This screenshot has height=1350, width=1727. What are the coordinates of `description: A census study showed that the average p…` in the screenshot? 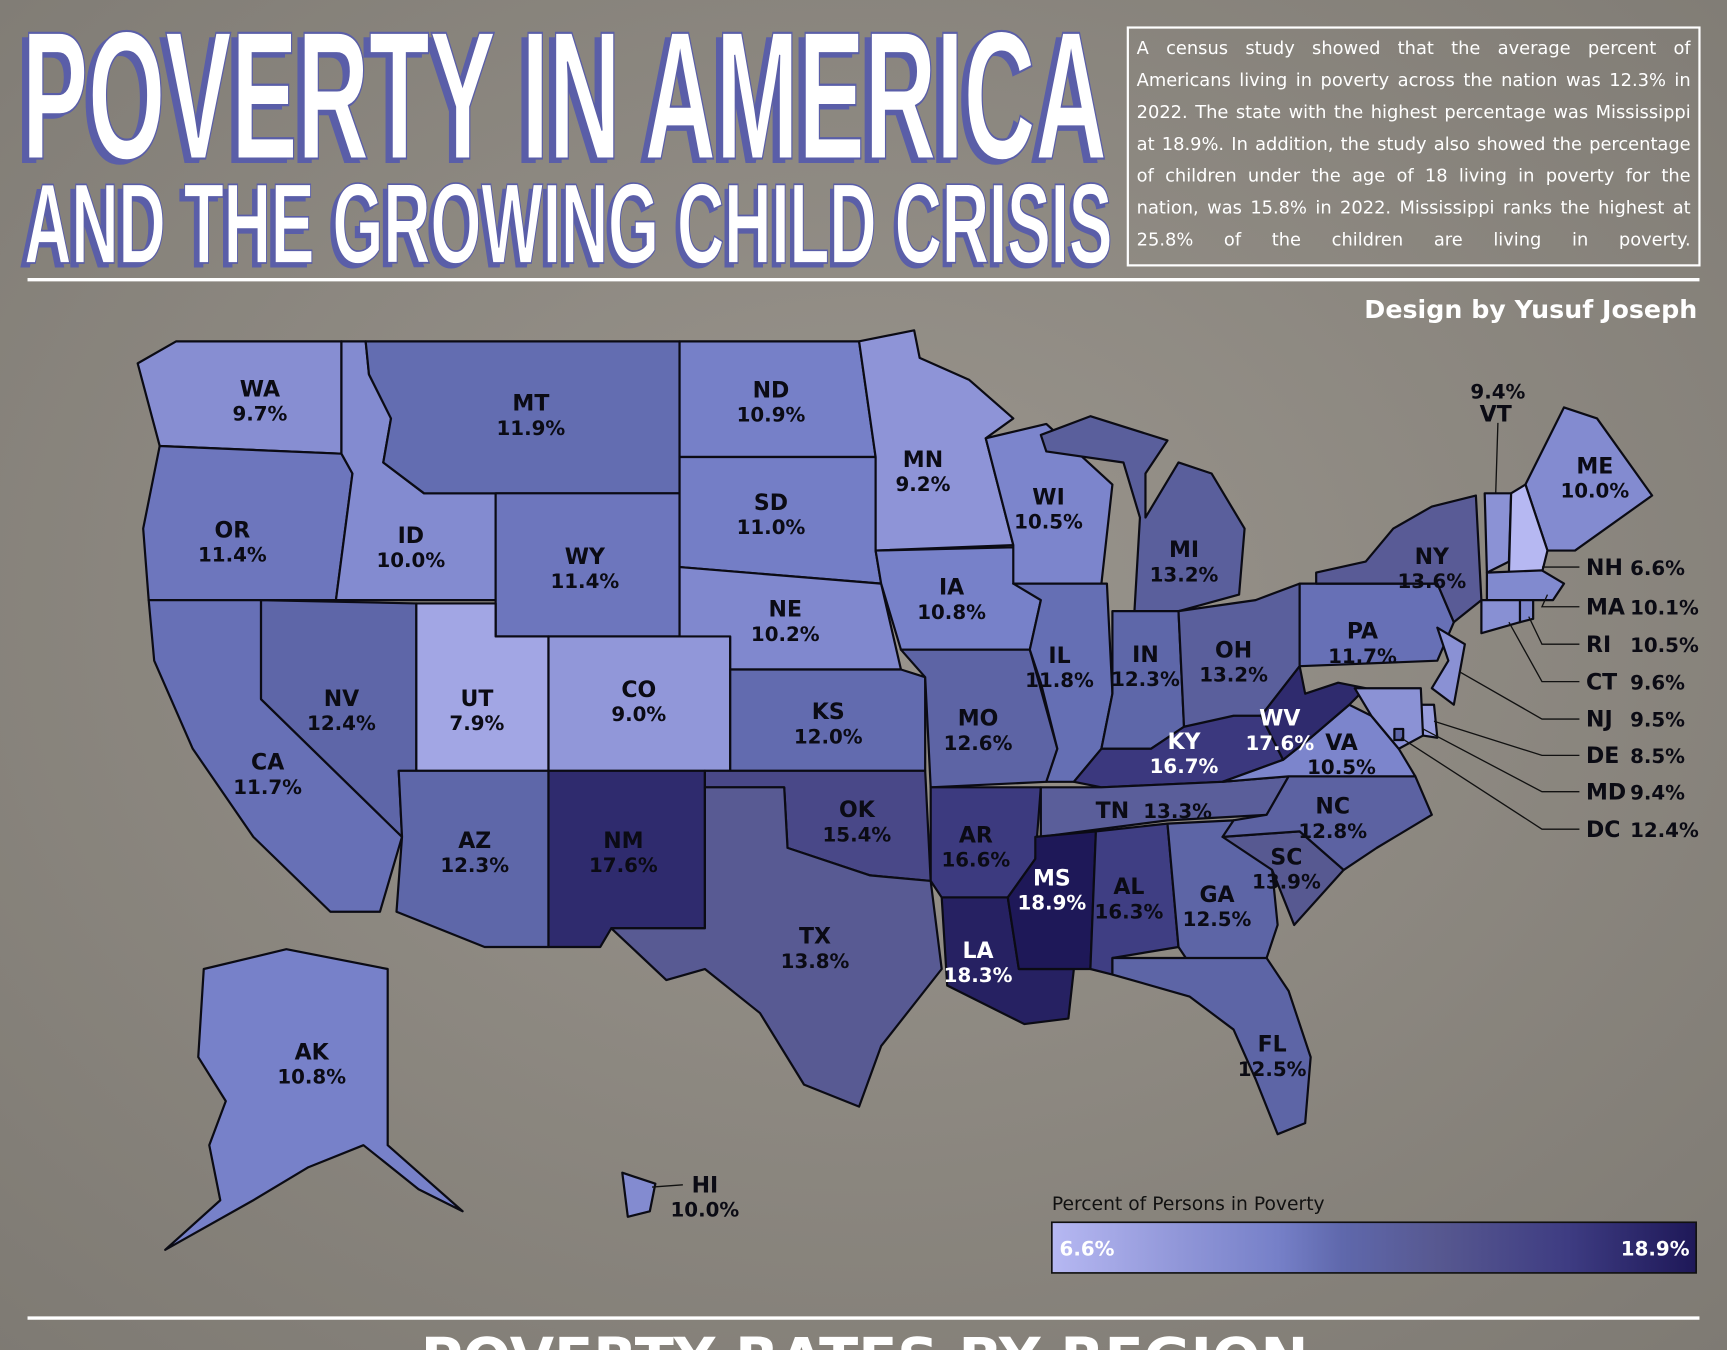 It's located at (1413, 143).